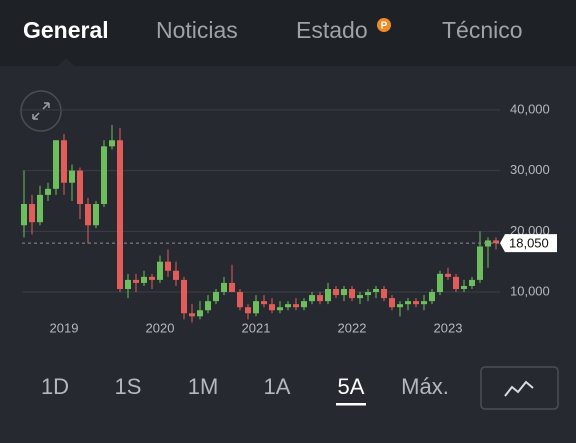 Image resolution: width=576 pixels, height=443 pixels. I want to click on chart-type-icon, so click(519, 388).